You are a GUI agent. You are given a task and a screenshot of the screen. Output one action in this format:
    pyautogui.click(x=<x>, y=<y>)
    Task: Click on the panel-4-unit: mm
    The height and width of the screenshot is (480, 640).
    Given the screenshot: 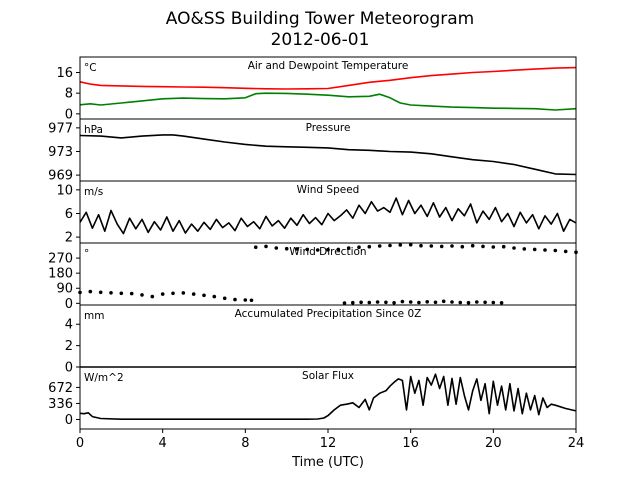 What is the action you would take?
    pyautogui.click(x=94, y=316)
    